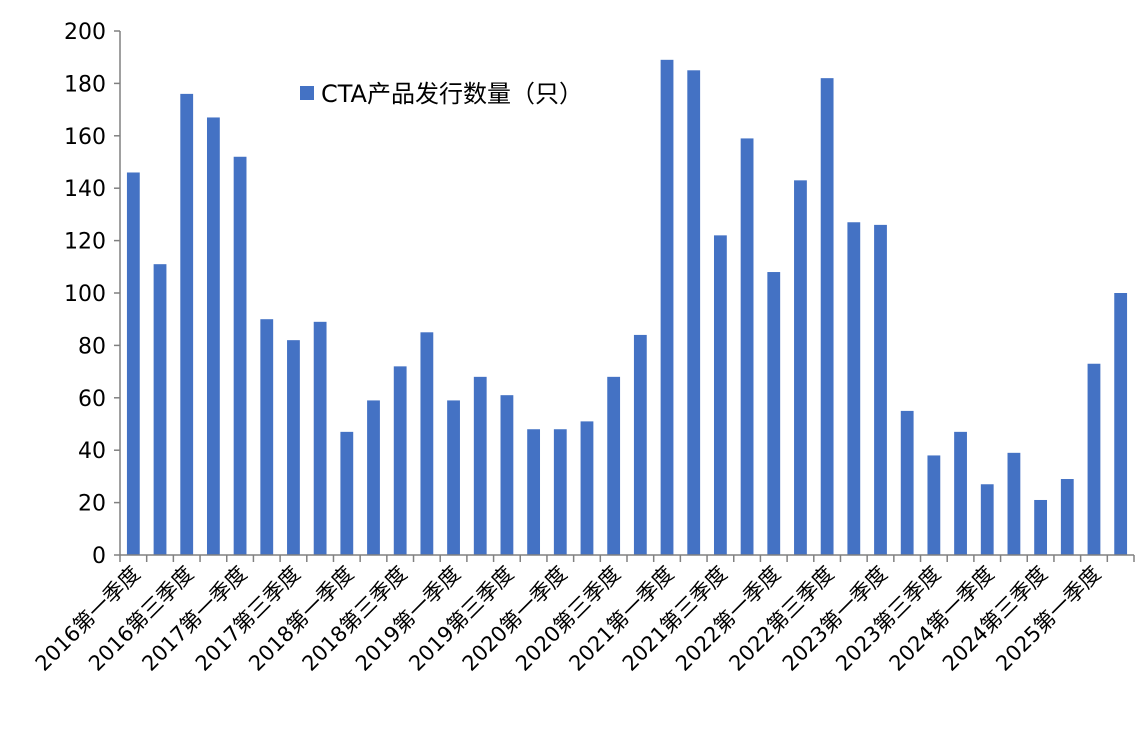 This screenshot has width=1146, height=729. I want to click on bar-2022第四季度, so click(854, 388).